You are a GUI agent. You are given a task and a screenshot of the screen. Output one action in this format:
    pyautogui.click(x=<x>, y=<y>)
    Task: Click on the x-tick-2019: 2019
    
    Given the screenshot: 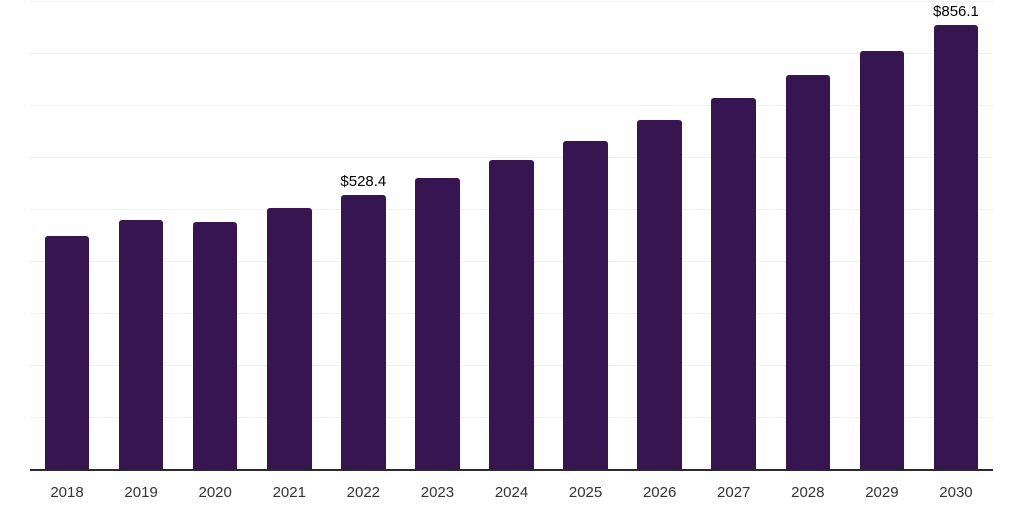 What is the action you would take?
    pyautogui.click(x=141, y=492)
    